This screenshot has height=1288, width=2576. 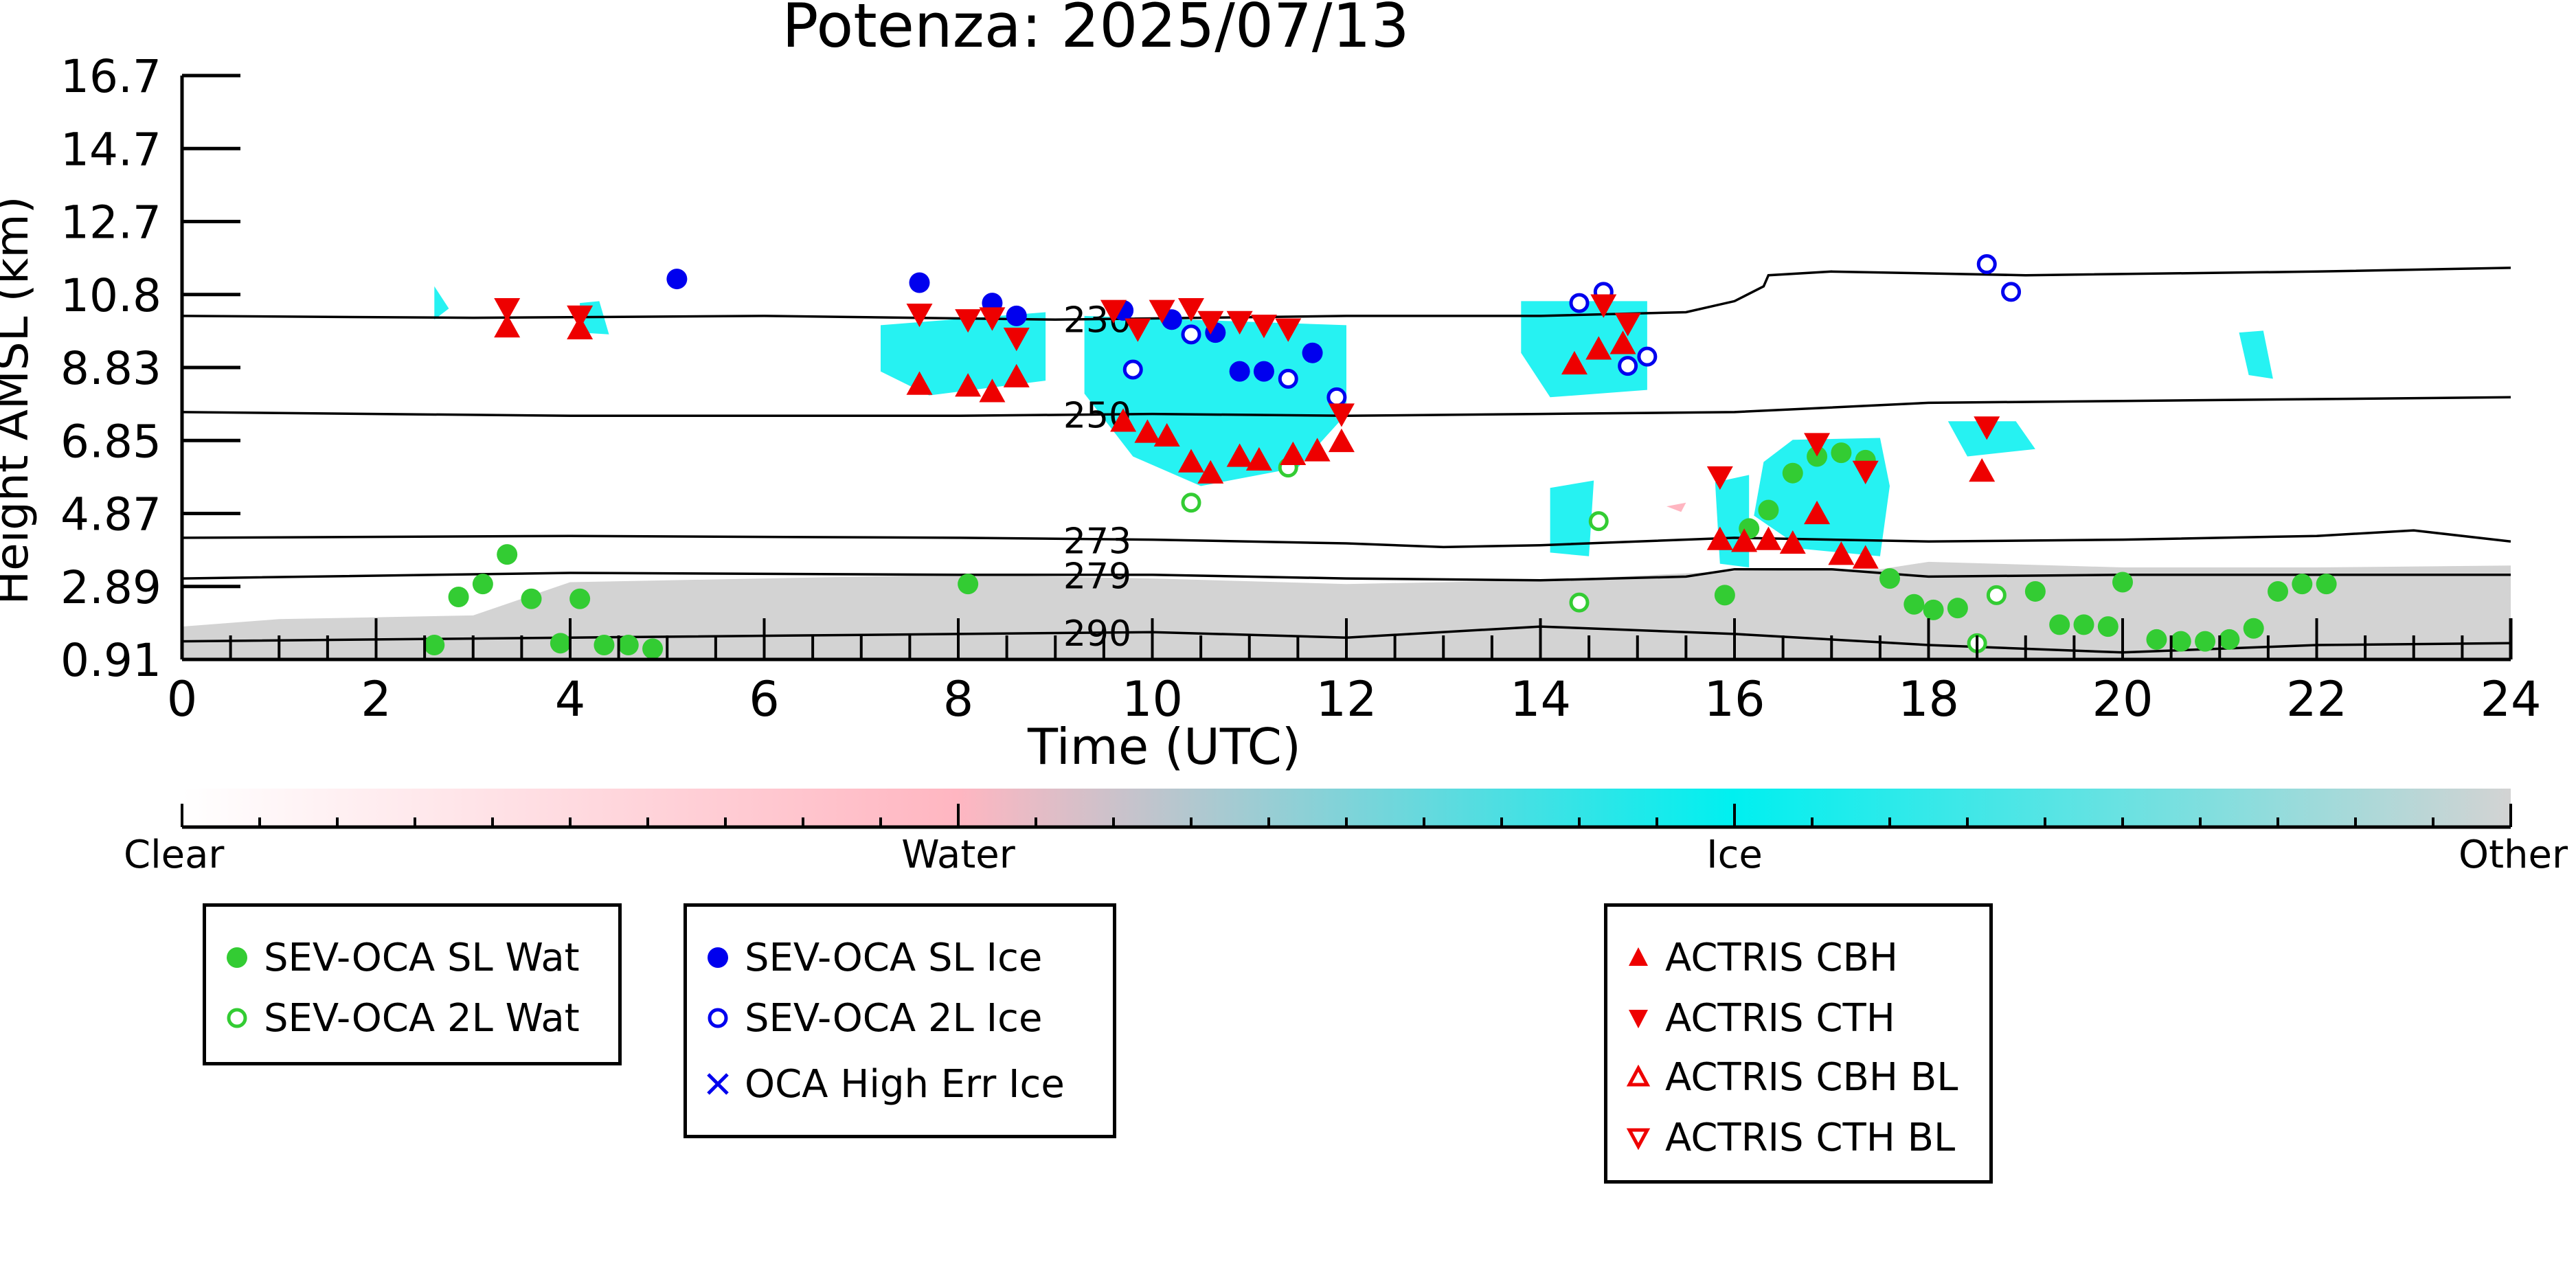 I want to click on legend-item: SEV-OCA 2L Ice, so click(x=872, y=1018).